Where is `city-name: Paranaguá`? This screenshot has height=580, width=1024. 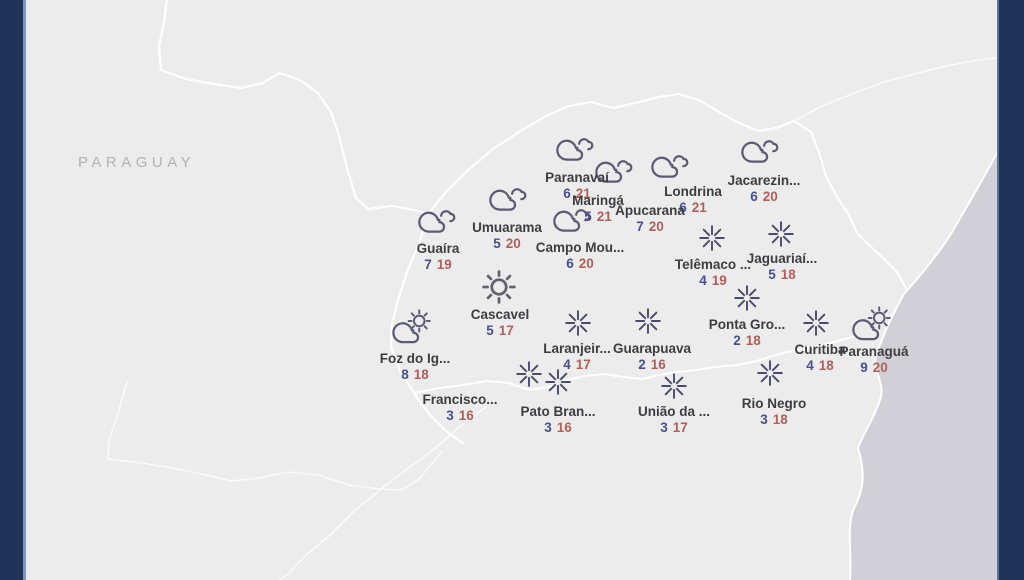
city-name: Paranaguá is located at coordinates (874, 351).